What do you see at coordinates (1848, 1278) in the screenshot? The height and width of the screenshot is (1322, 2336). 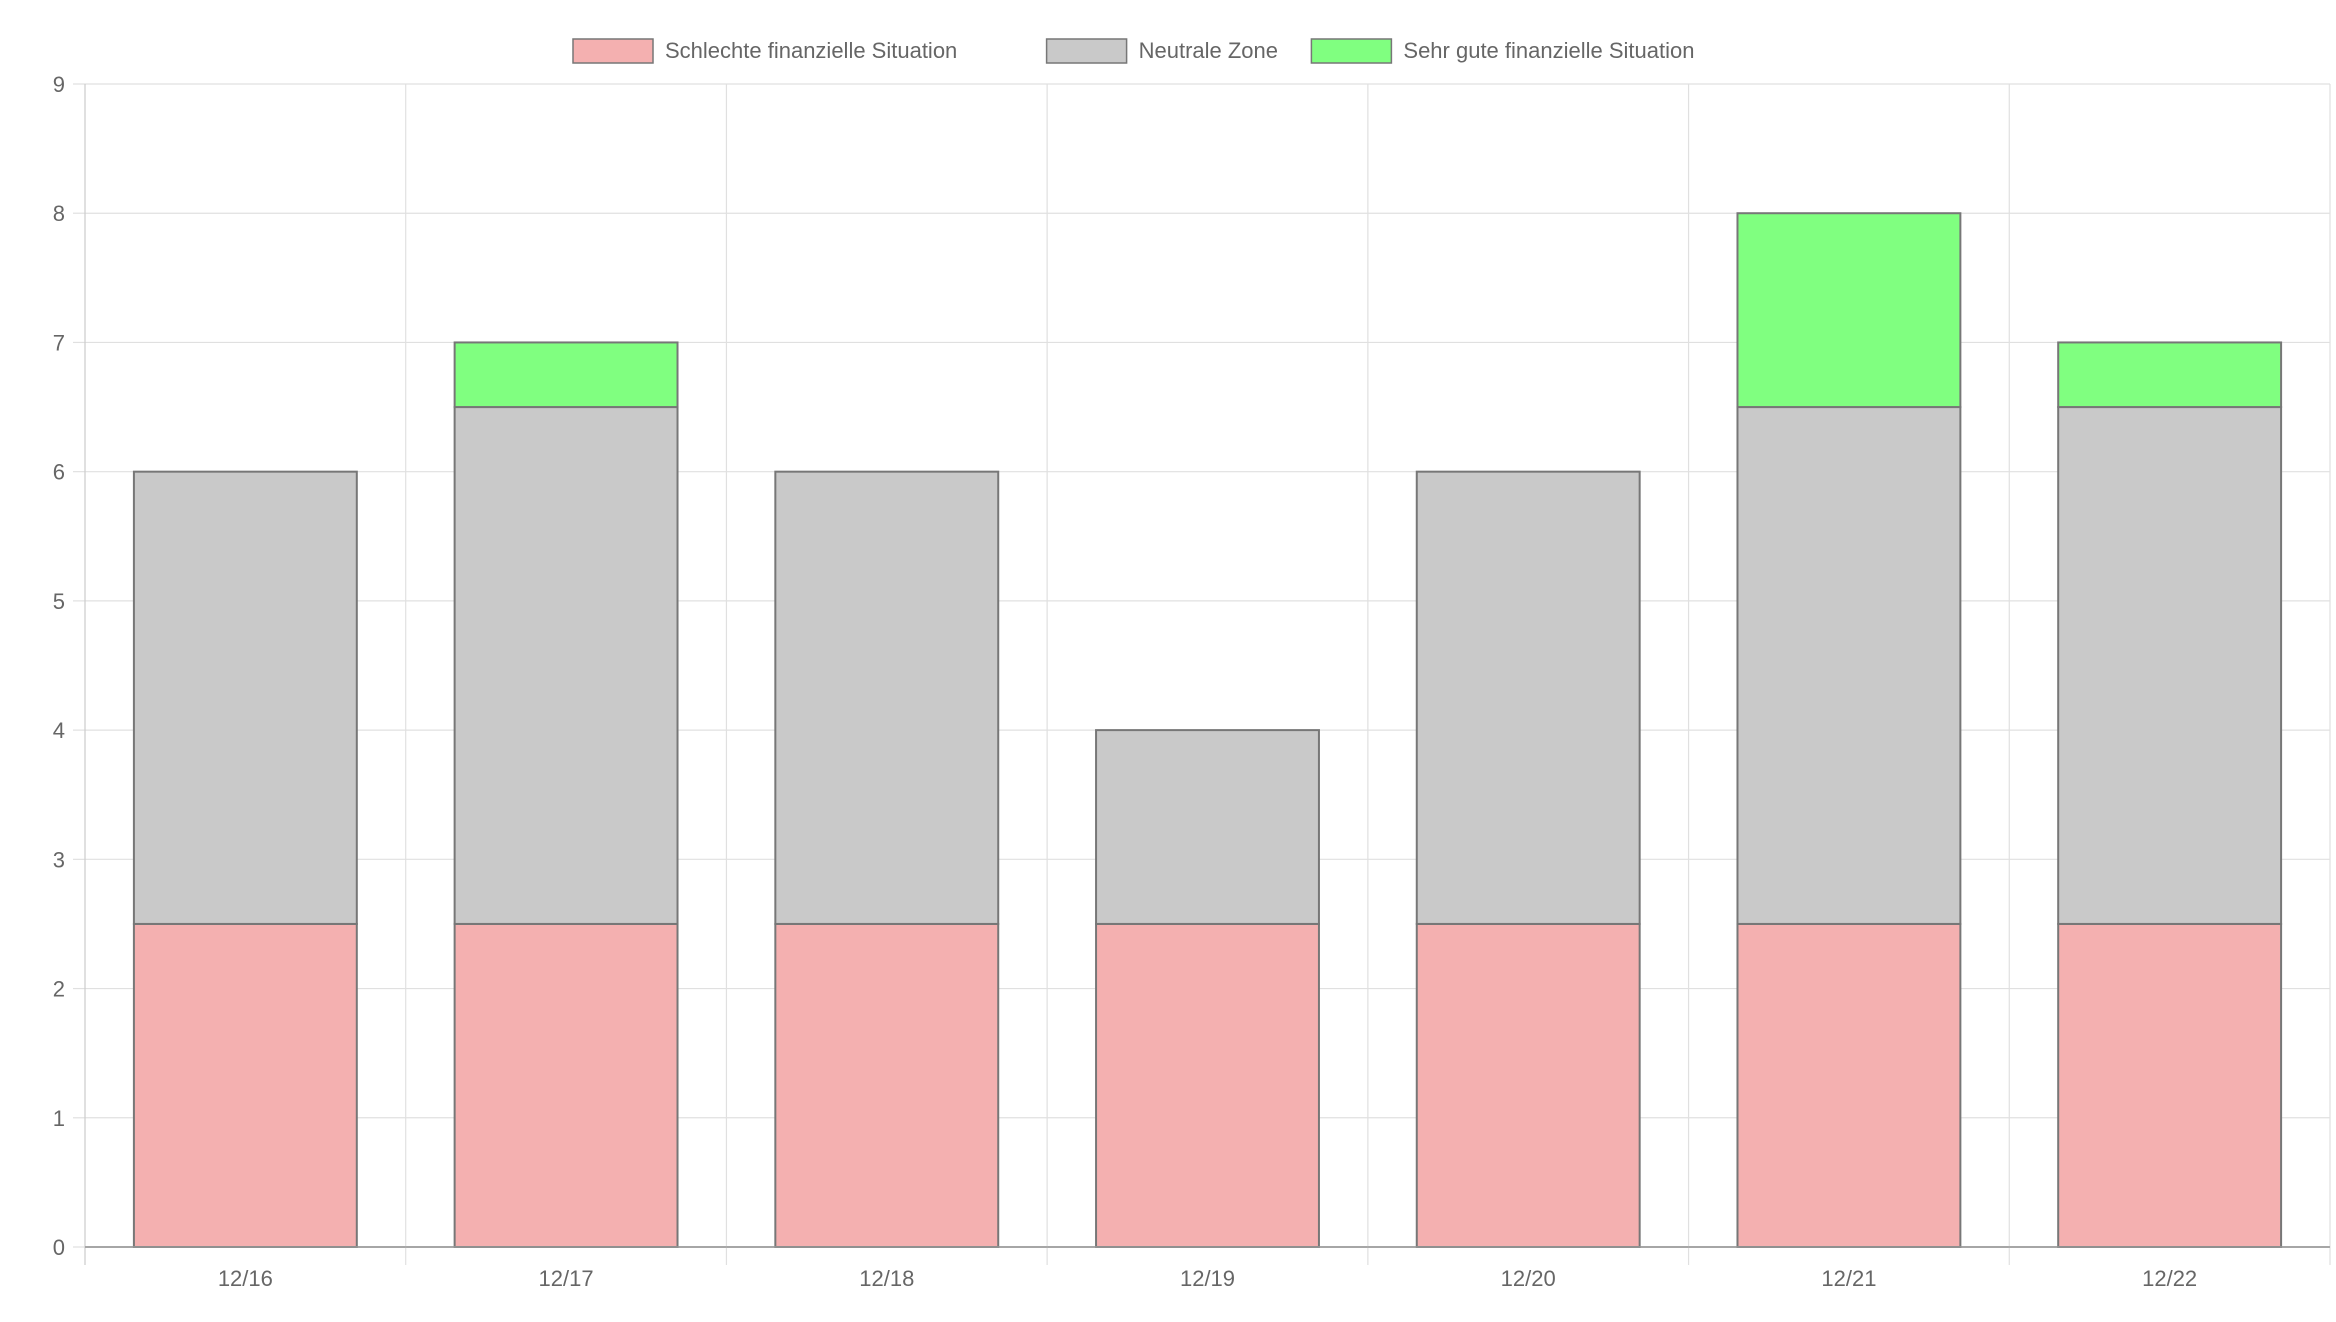 I see `x-tick-label: 12/21` at bounding box center [1848, 1278].